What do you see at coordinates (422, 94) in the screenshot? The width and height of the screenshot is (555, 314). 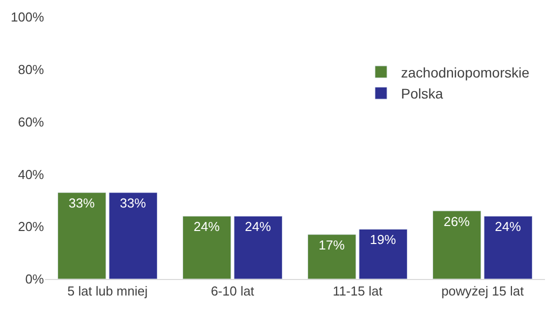 I see `legend-label: Polska` at bounding box center [422, 94].